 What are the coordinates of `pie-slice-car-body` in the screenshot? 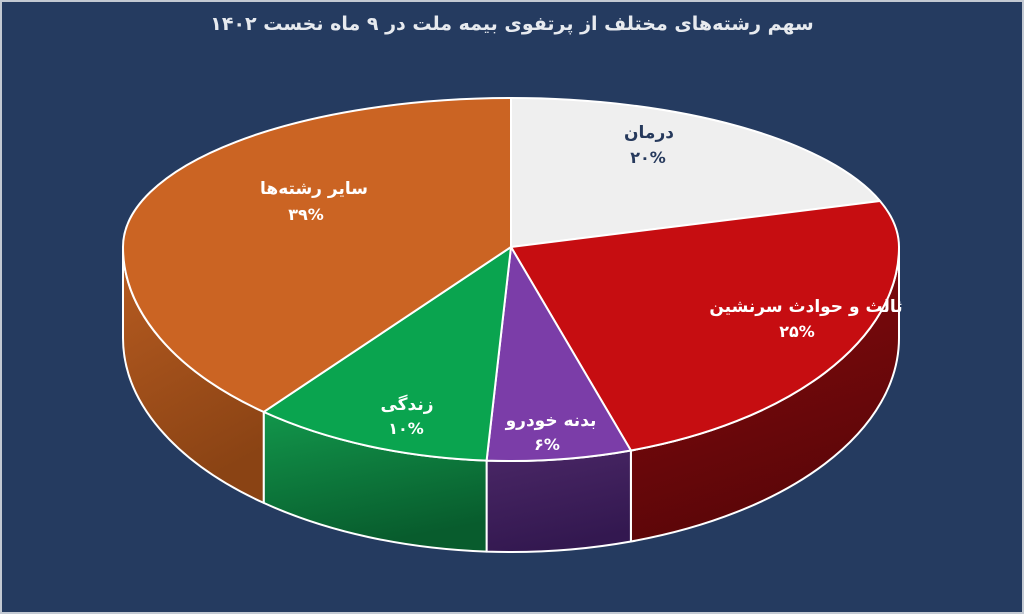 It's located at (558, 354).